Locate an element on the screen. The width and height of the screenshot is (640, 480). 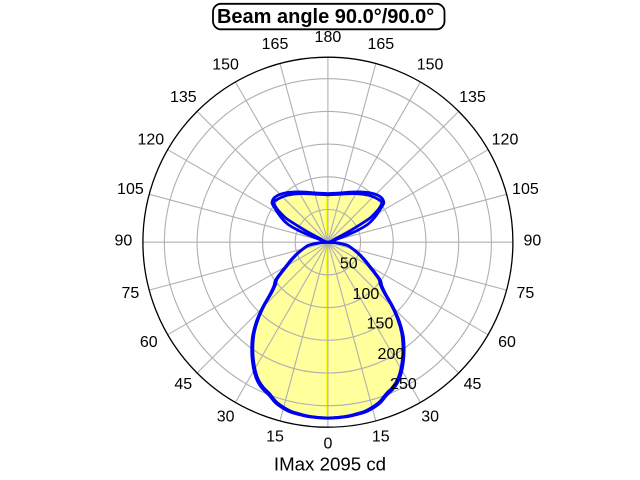
svg-text: 50 is located at coordinates (349, 264).